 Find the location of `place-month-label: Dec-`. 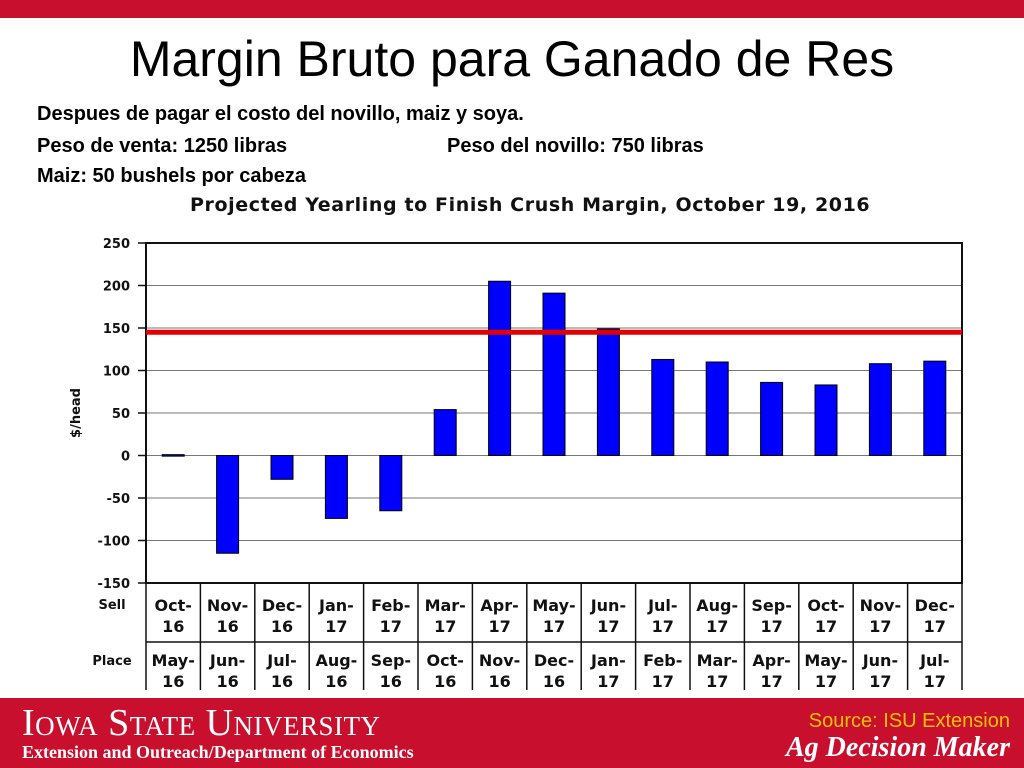

place-month-label: Dec- is located at coordinates (554, 660).